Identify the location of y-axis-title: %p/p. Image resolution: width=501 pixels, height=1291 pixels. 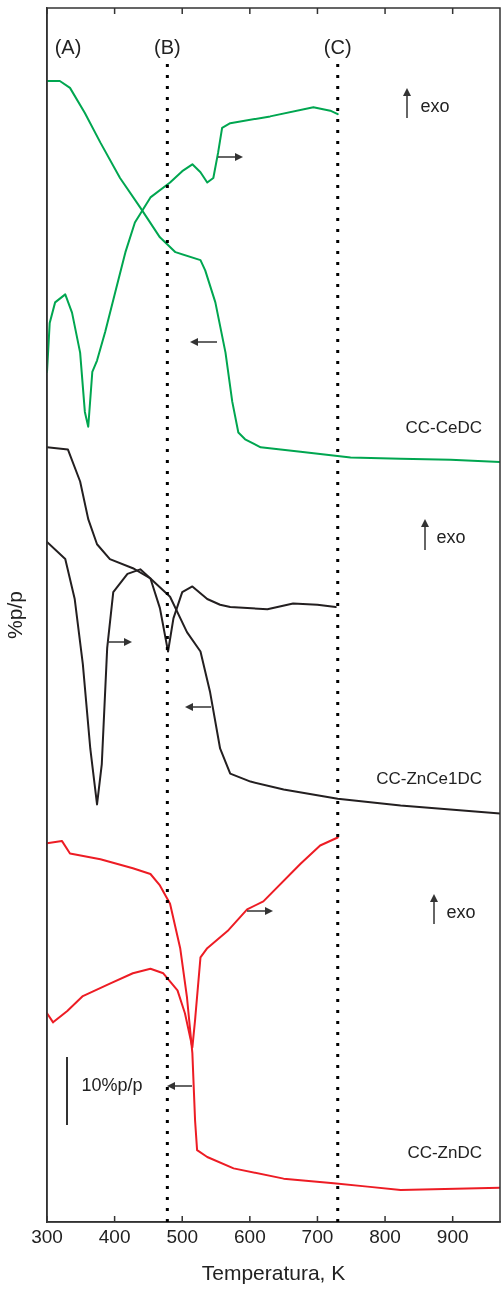
(15, 615).